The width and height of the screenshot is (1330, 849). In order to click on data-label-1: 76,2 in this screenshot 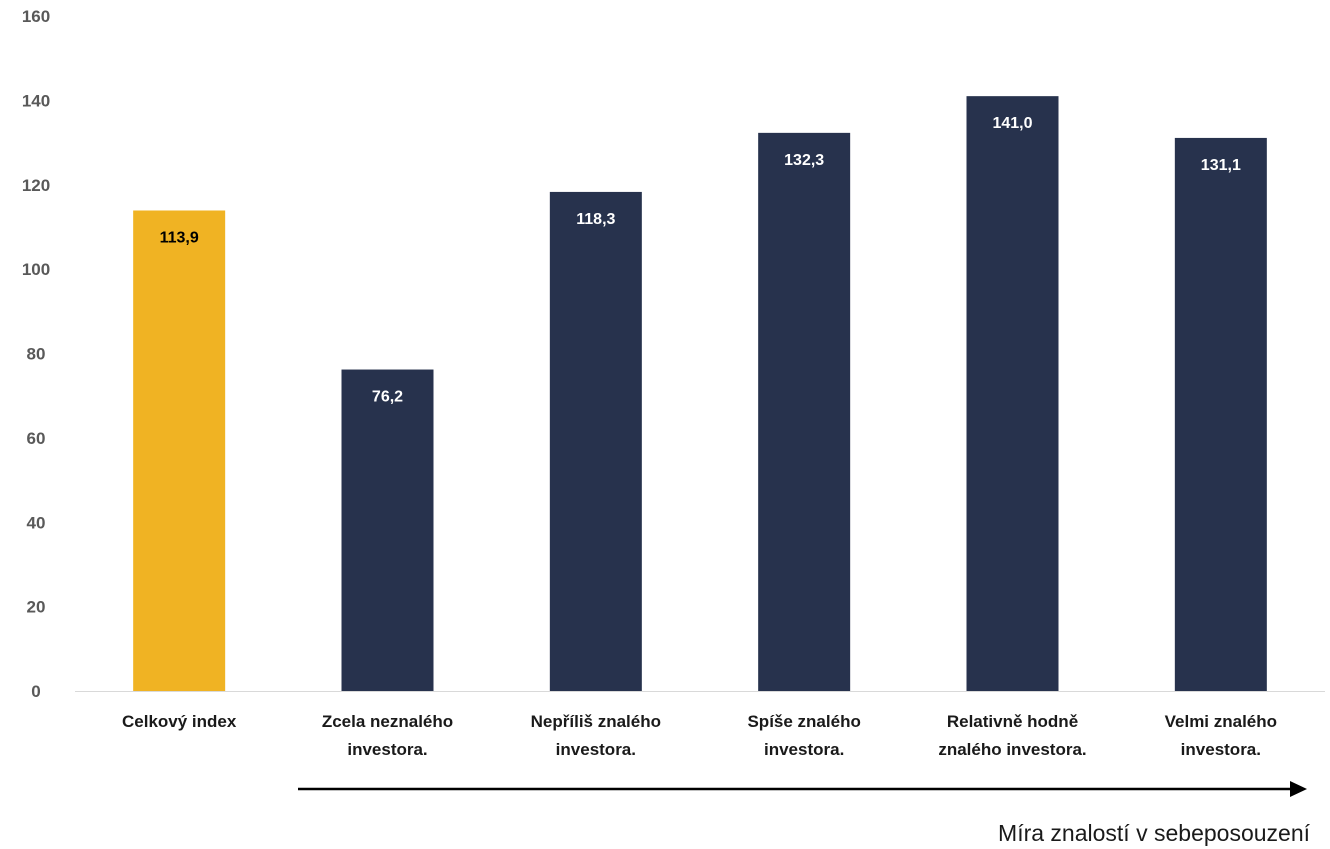, I will do `click(387, 397)`.